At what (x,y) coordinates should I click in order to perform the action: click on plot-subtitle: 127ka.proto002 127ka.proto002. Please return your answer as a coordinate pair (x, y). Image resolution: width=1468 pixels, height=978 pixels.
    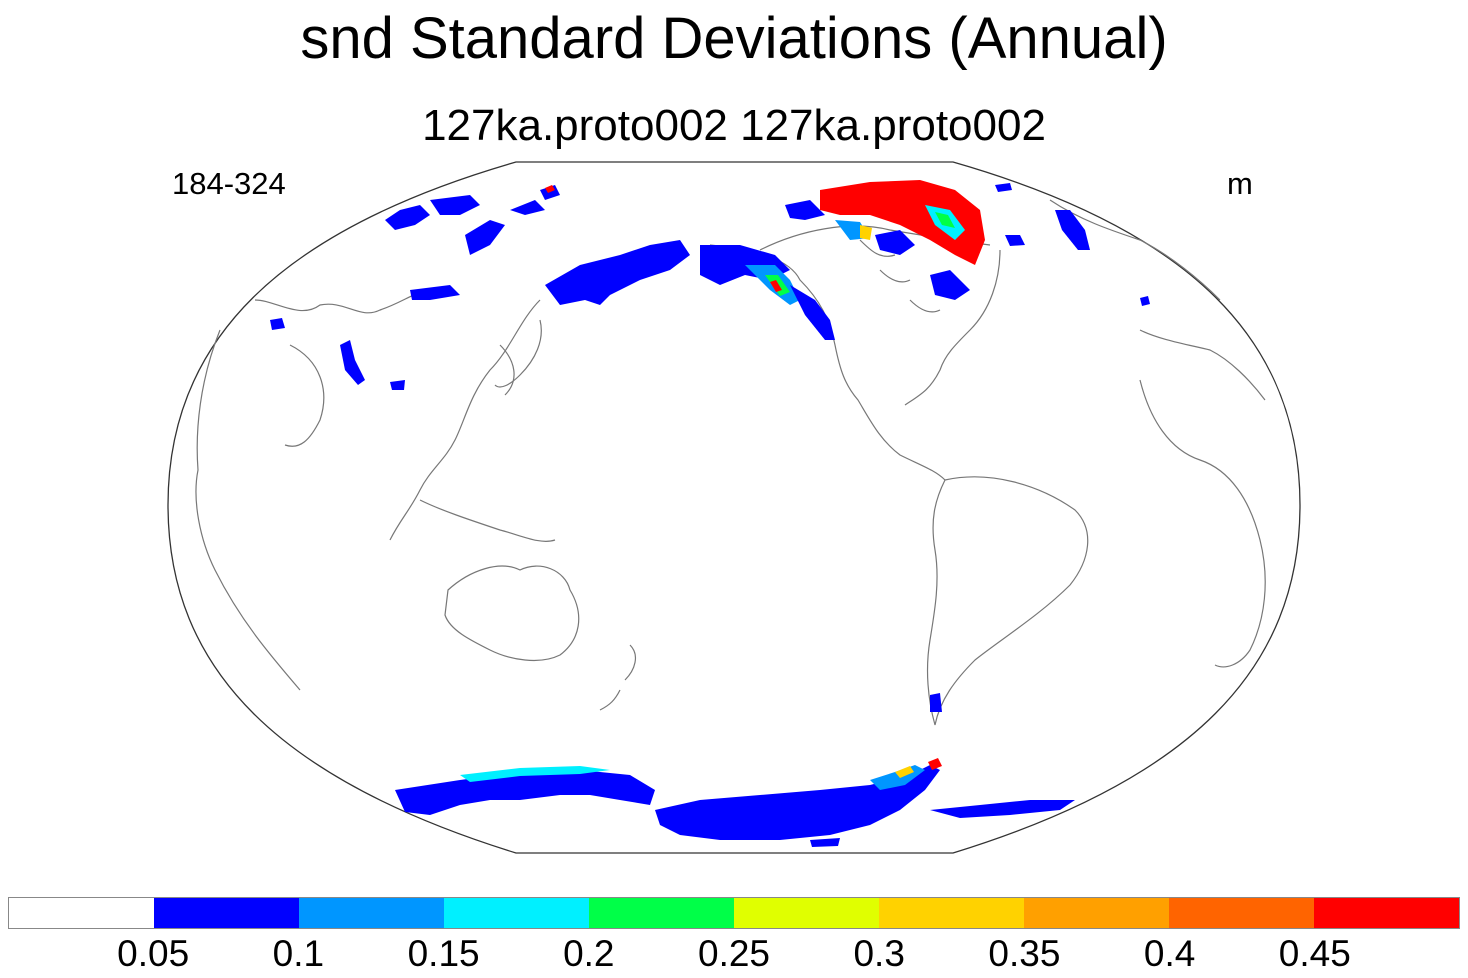
    Looking at the image, I should click on (734, 125).